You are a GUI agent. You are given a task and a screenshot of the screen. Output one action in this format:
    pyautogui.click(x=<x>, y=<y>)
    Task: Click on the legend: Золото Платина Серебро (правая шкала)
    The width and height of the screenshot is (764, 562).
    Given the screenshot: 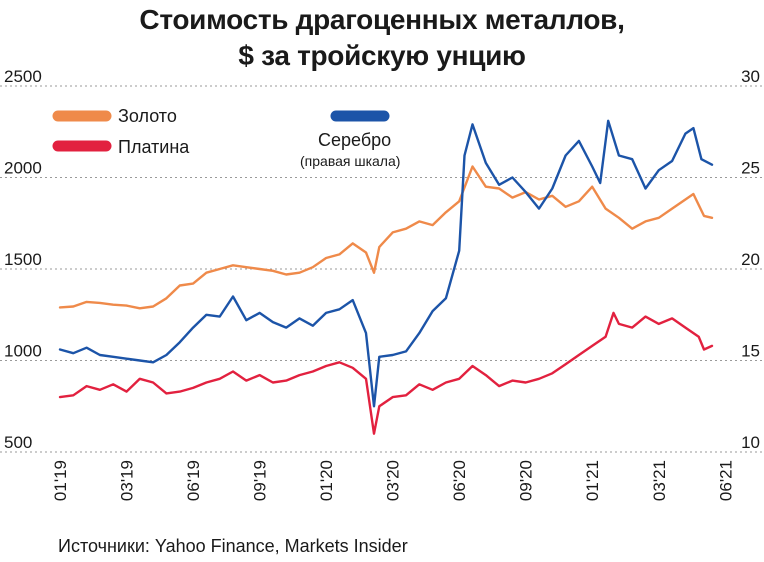 What is the action you would take?
    pyautogui.click(x=226, y=137)
    